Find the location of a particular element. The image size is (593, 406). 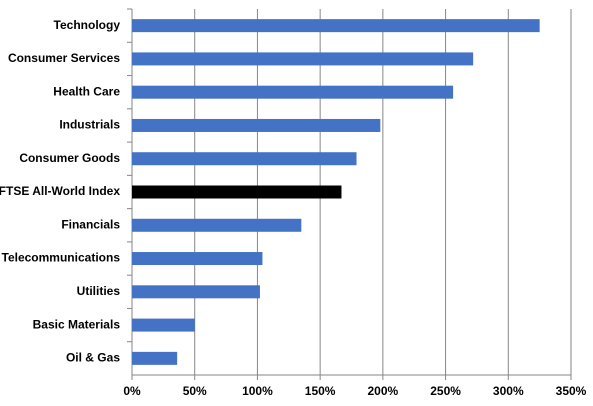

x-tick-label: 150% is located at coordinates (320, 391).